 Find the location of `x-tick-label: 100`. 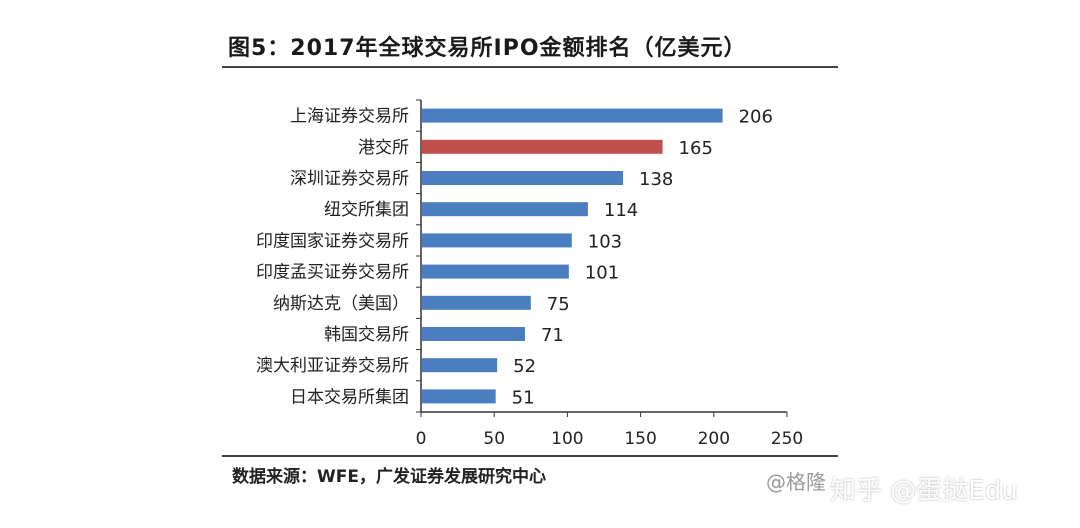

x-tick-label: 100 is located at coordinates (567, 439).